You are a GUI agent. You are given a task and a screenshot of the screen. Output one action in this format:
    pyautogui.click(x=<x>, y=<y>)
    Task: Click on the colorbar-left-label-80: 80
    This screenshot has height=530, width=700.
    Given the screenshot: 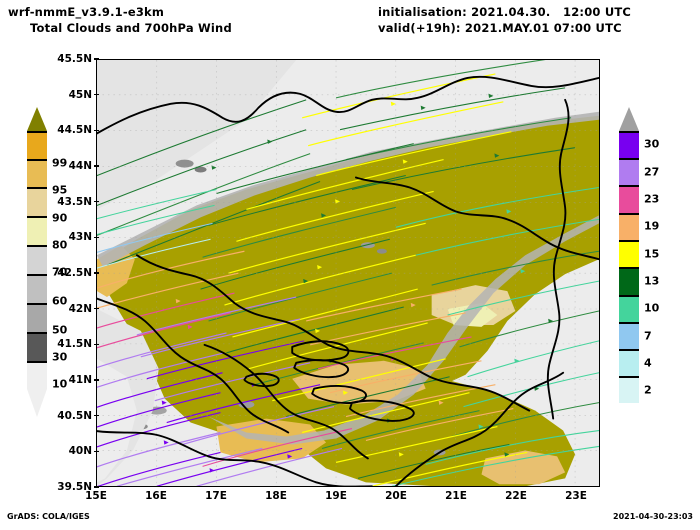 What is the action you would take?
    pyautogui.click(x=60, y=245)
    